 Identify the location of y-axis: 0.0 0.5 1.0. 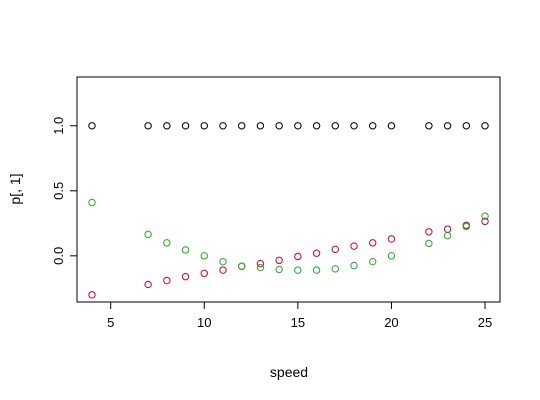
(64, 191).